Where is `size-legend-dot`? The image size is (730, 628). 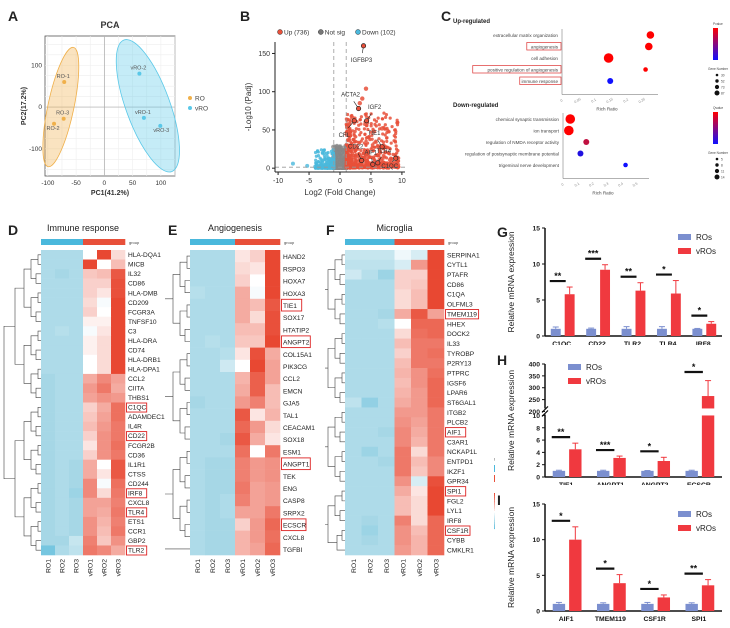 size-legend-dot is located at coordinates (717, 165).